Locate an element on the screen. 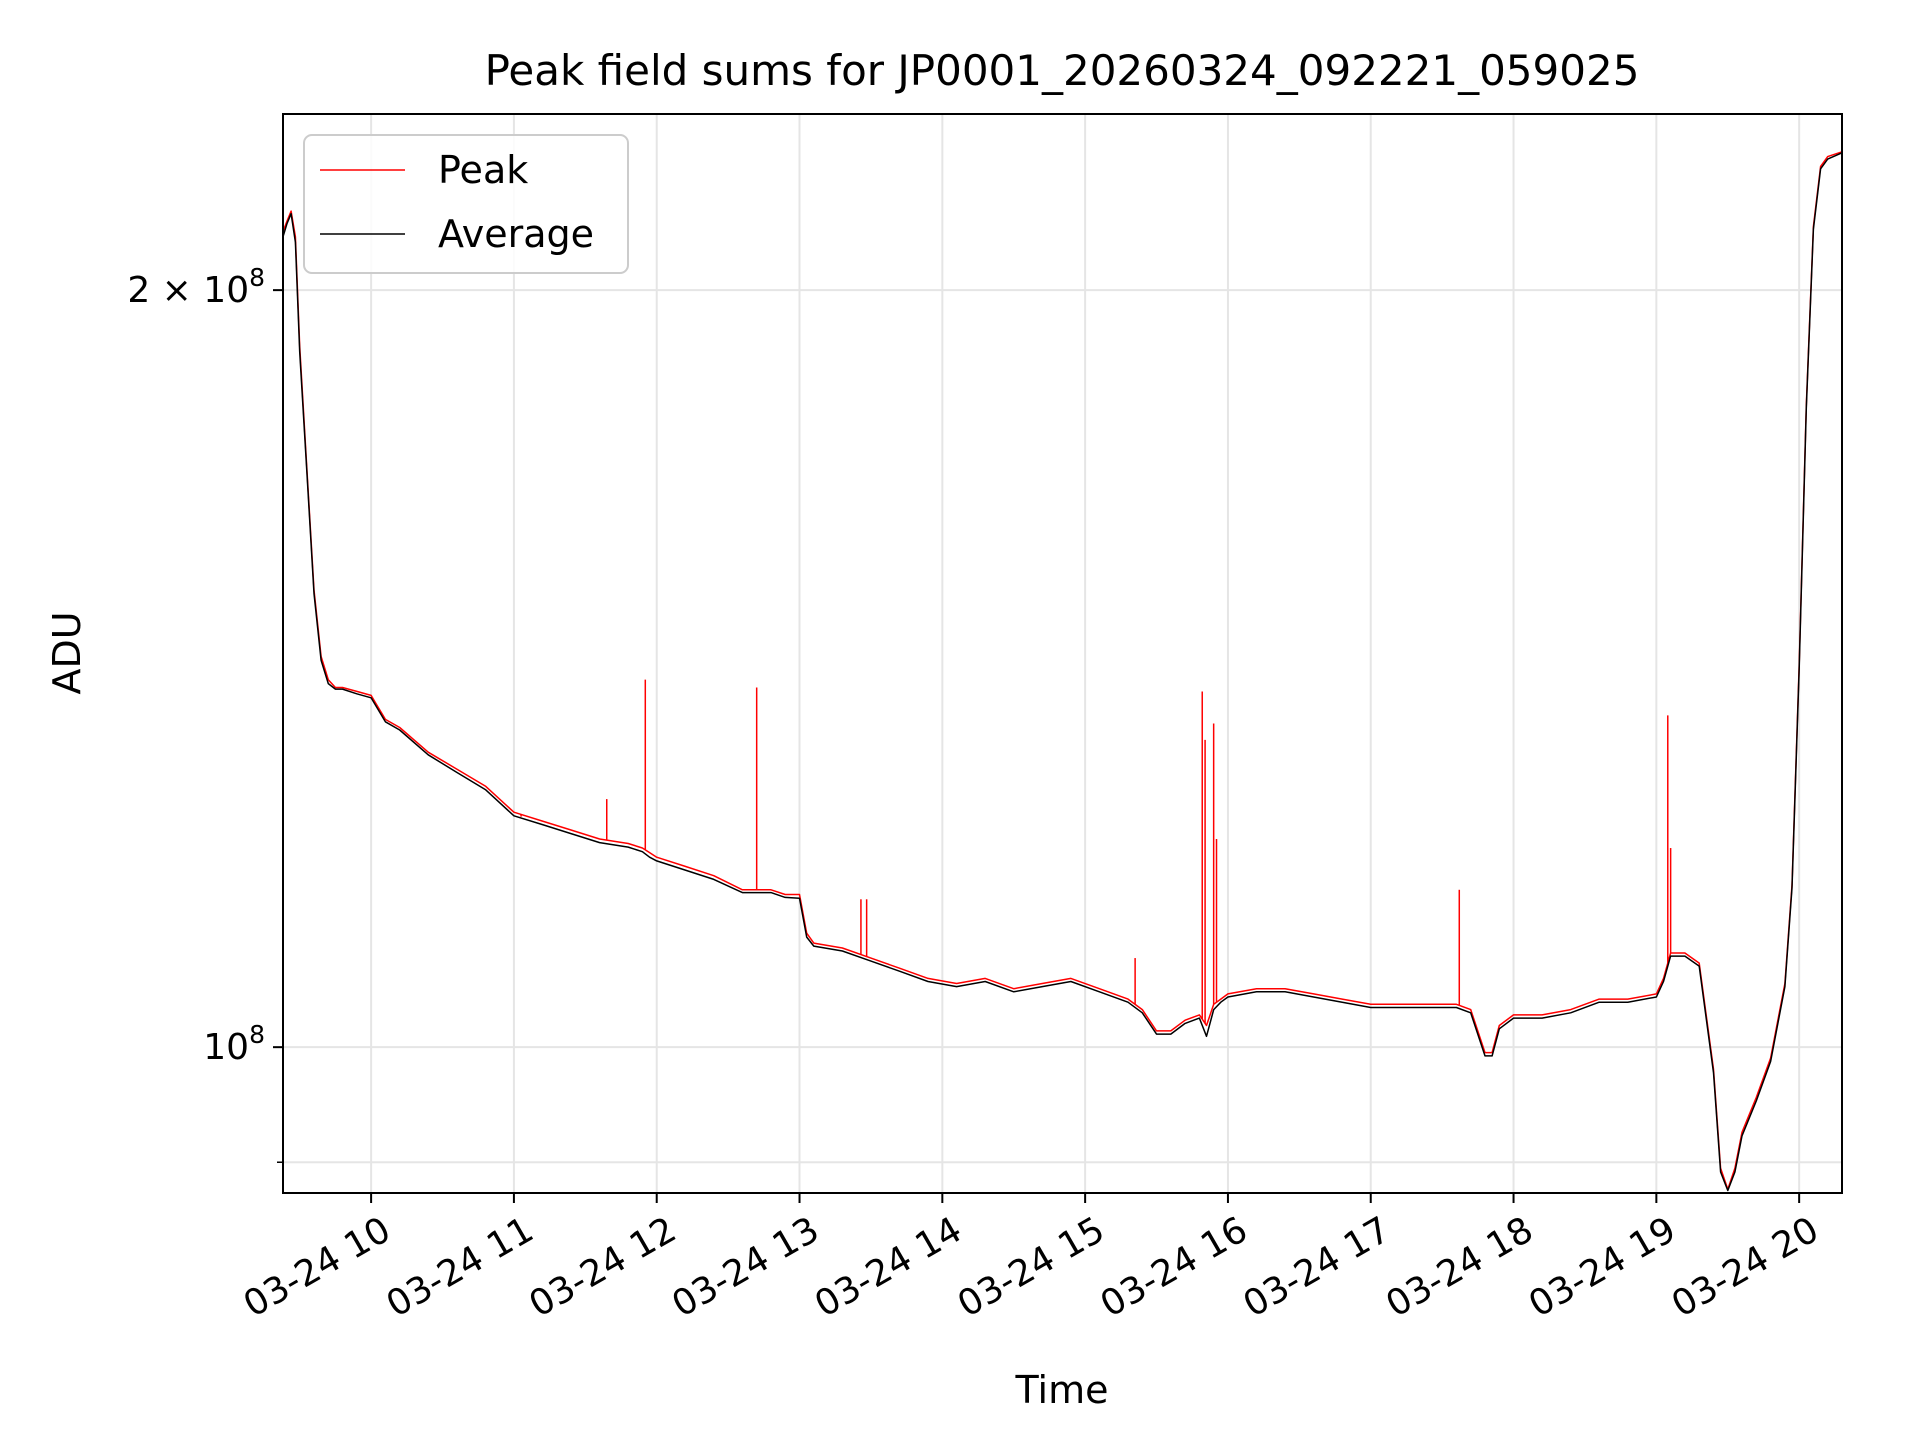 The image size is (1920, 1440). legend-label-peak: Peak is located at coordinates (483, 170).